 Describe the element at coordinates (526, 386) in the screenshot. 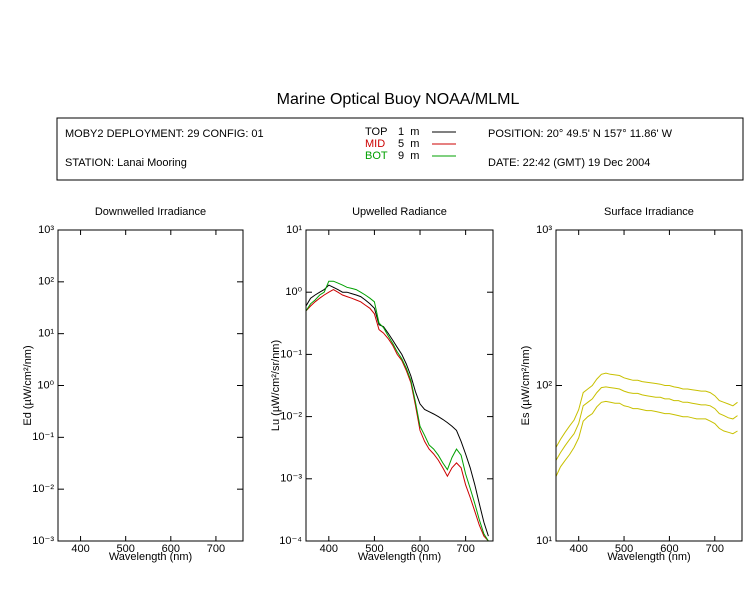

I see `y-axis-label: Es (µW/cm²/nm)` at that location.